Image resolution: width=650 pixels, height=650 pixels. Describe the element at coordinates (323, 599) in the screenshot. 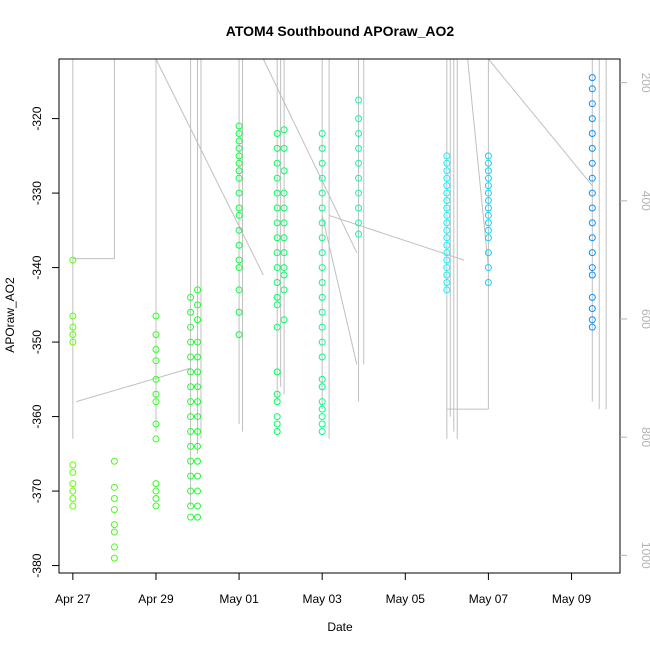

I see `x-tick-label: May 03` at that location.